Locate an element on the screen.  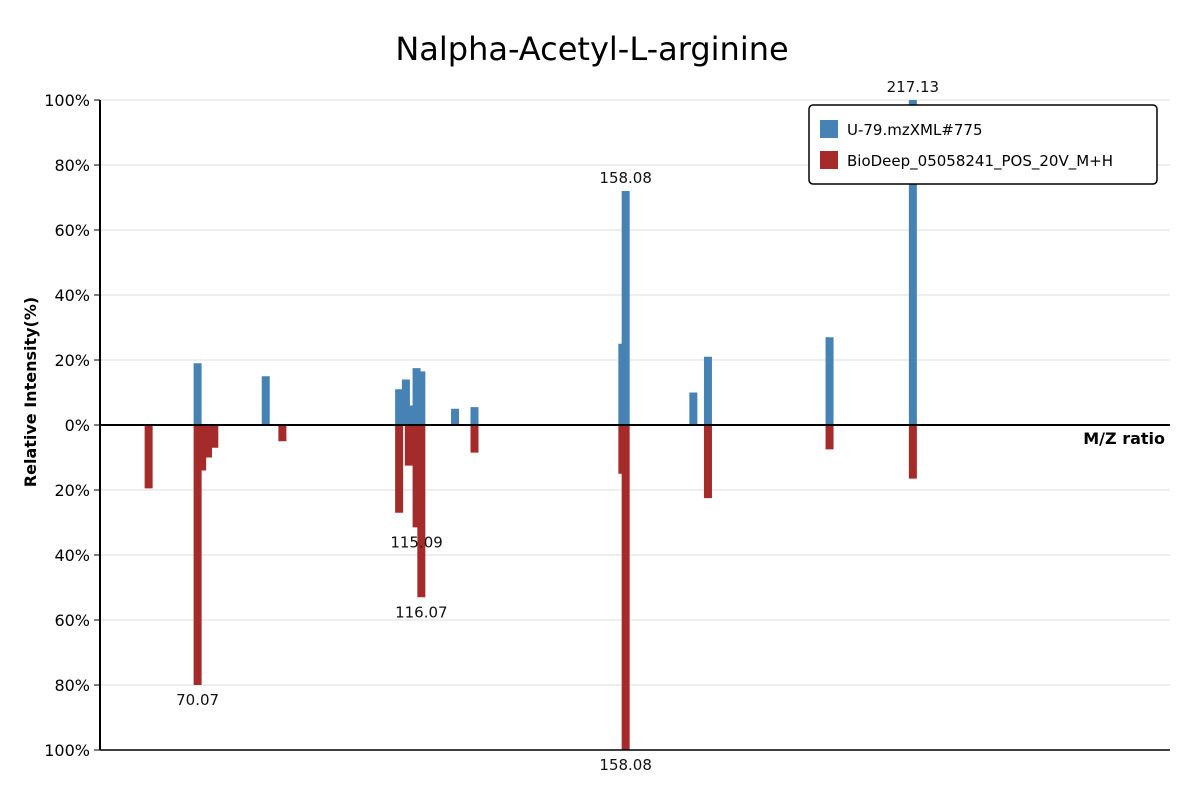
peak-label: 116.07 is located at coordinates (421, 612).